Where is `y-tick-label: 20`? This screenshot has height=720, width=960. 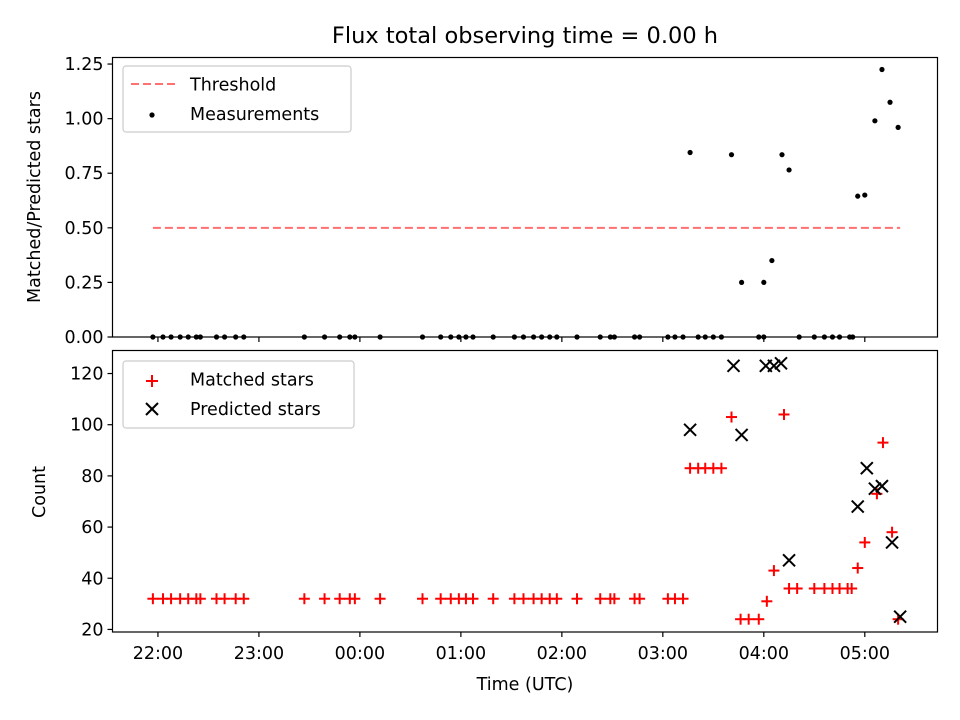
y-tick-label: 20 is located at coordinates (92, 630).